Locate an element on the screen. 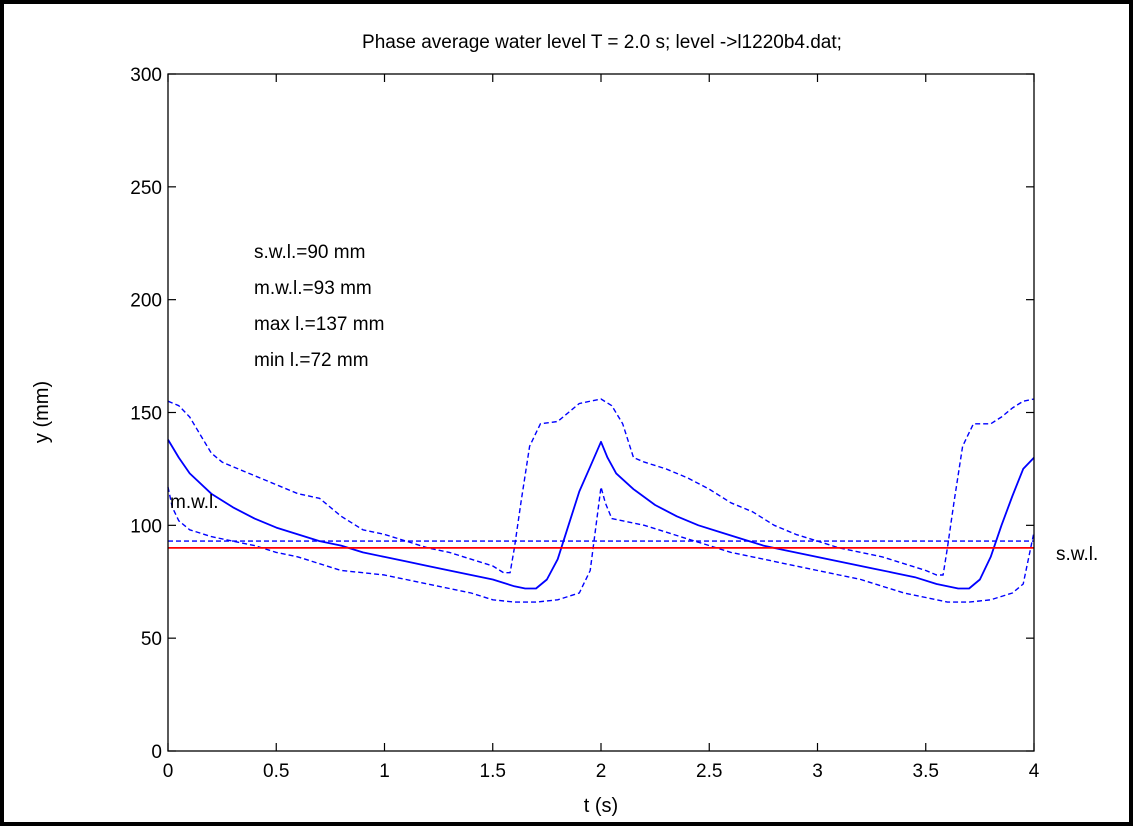  y-tick-label: 250 is located at coordinates (146, 188).